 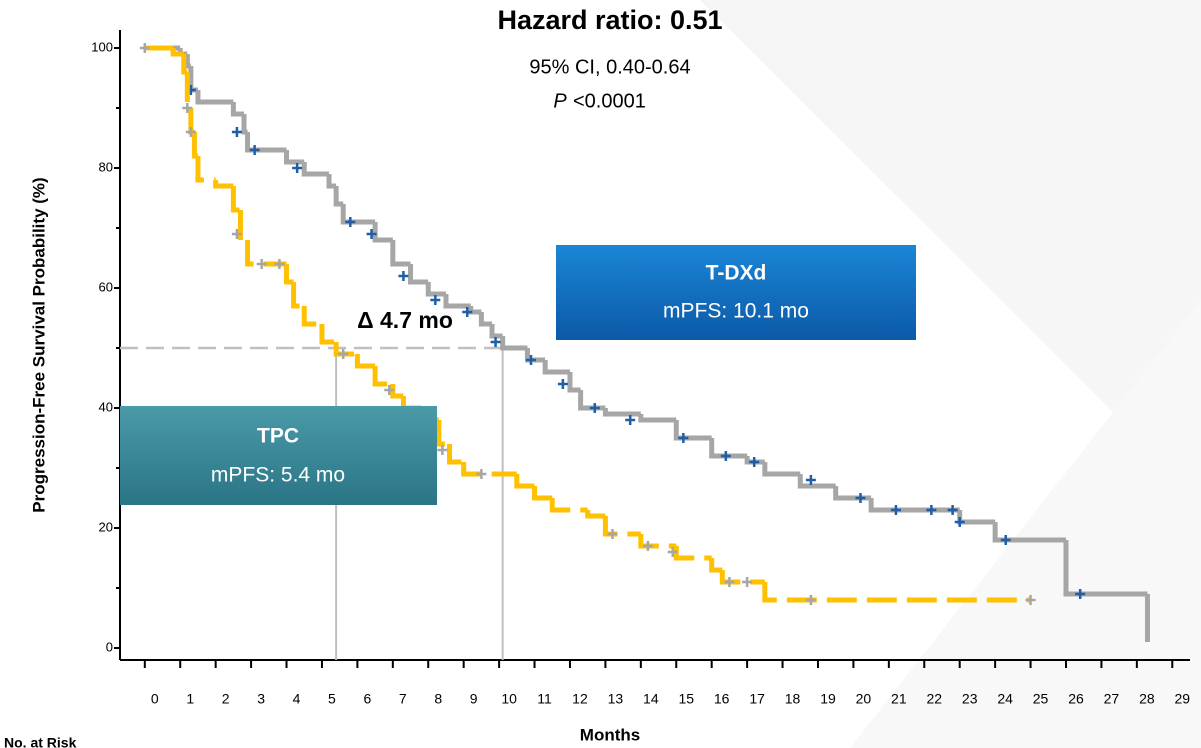 I want to click on x-tick-label: 22, so click(x=934, y=699).